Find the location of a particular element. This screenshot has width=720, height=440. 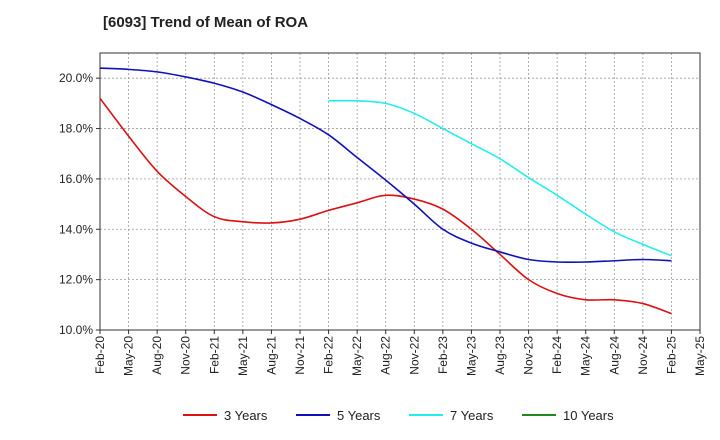

y-tick-label: 14.0% is located at coordinates (76, 229).